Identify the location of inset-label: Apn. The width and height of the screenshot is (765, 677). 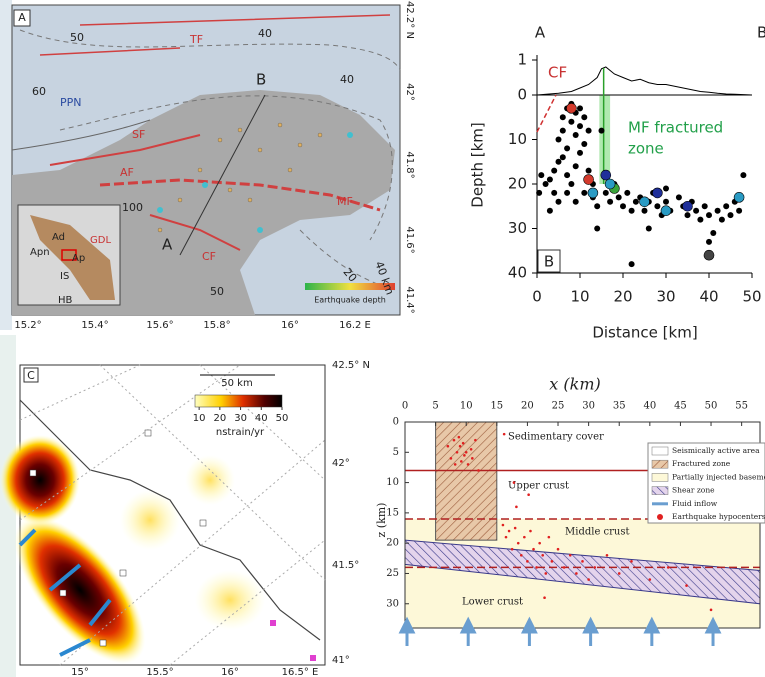
(40, 252).